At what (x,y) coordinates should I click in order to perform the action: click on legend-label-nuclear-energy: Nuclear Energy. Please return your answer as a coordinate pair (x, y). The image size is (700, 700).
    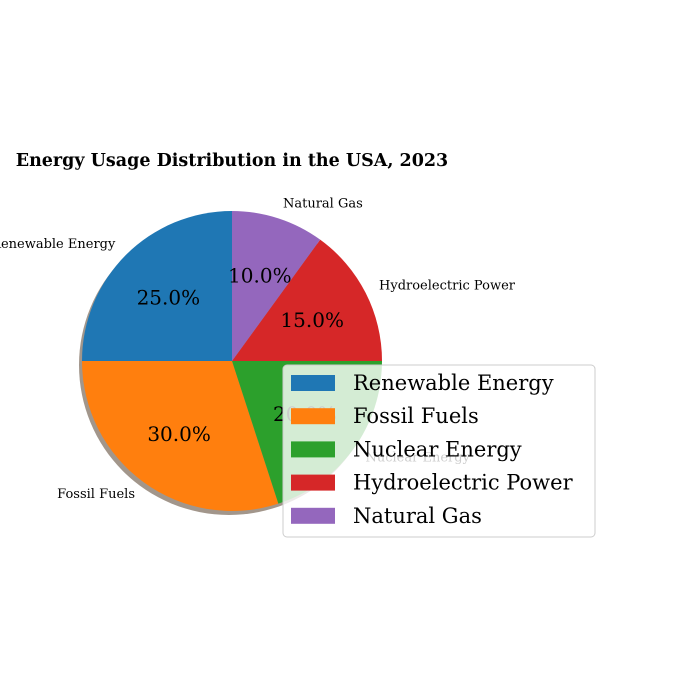
    Looking at the image, I should click on (437, 449).